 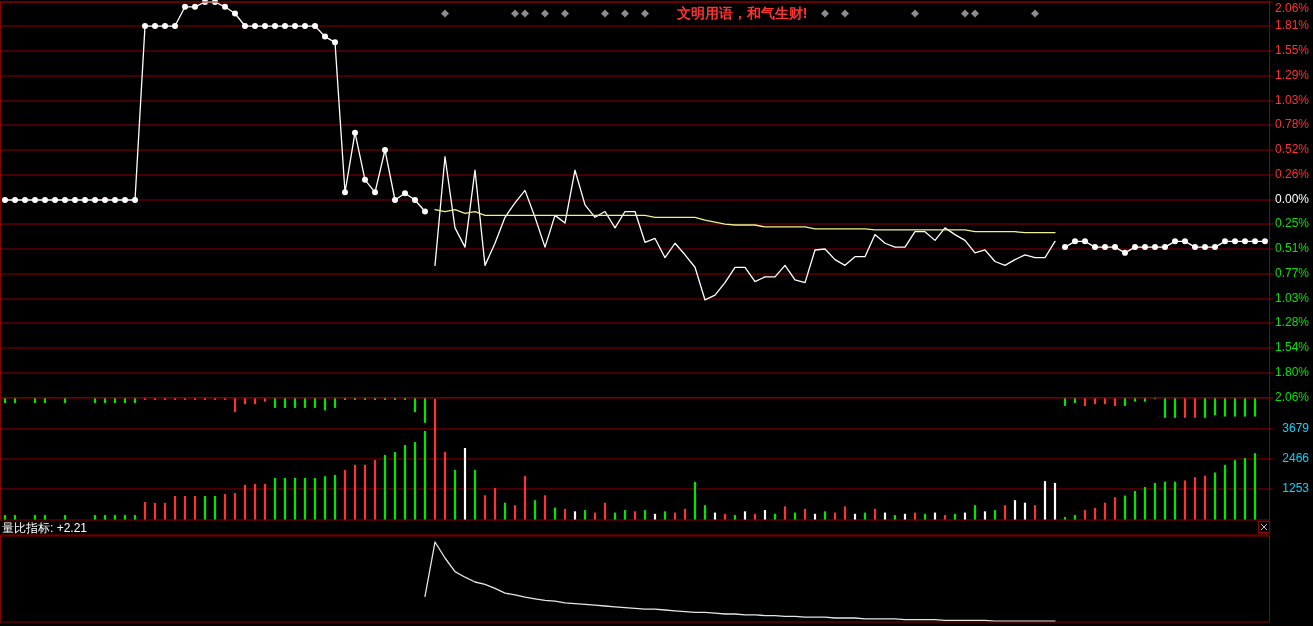 What do you see at coordinates (1292, 50) in the screenshot?
I see `y-tick-label: 1.55%` at bounding box center [1292, 50].